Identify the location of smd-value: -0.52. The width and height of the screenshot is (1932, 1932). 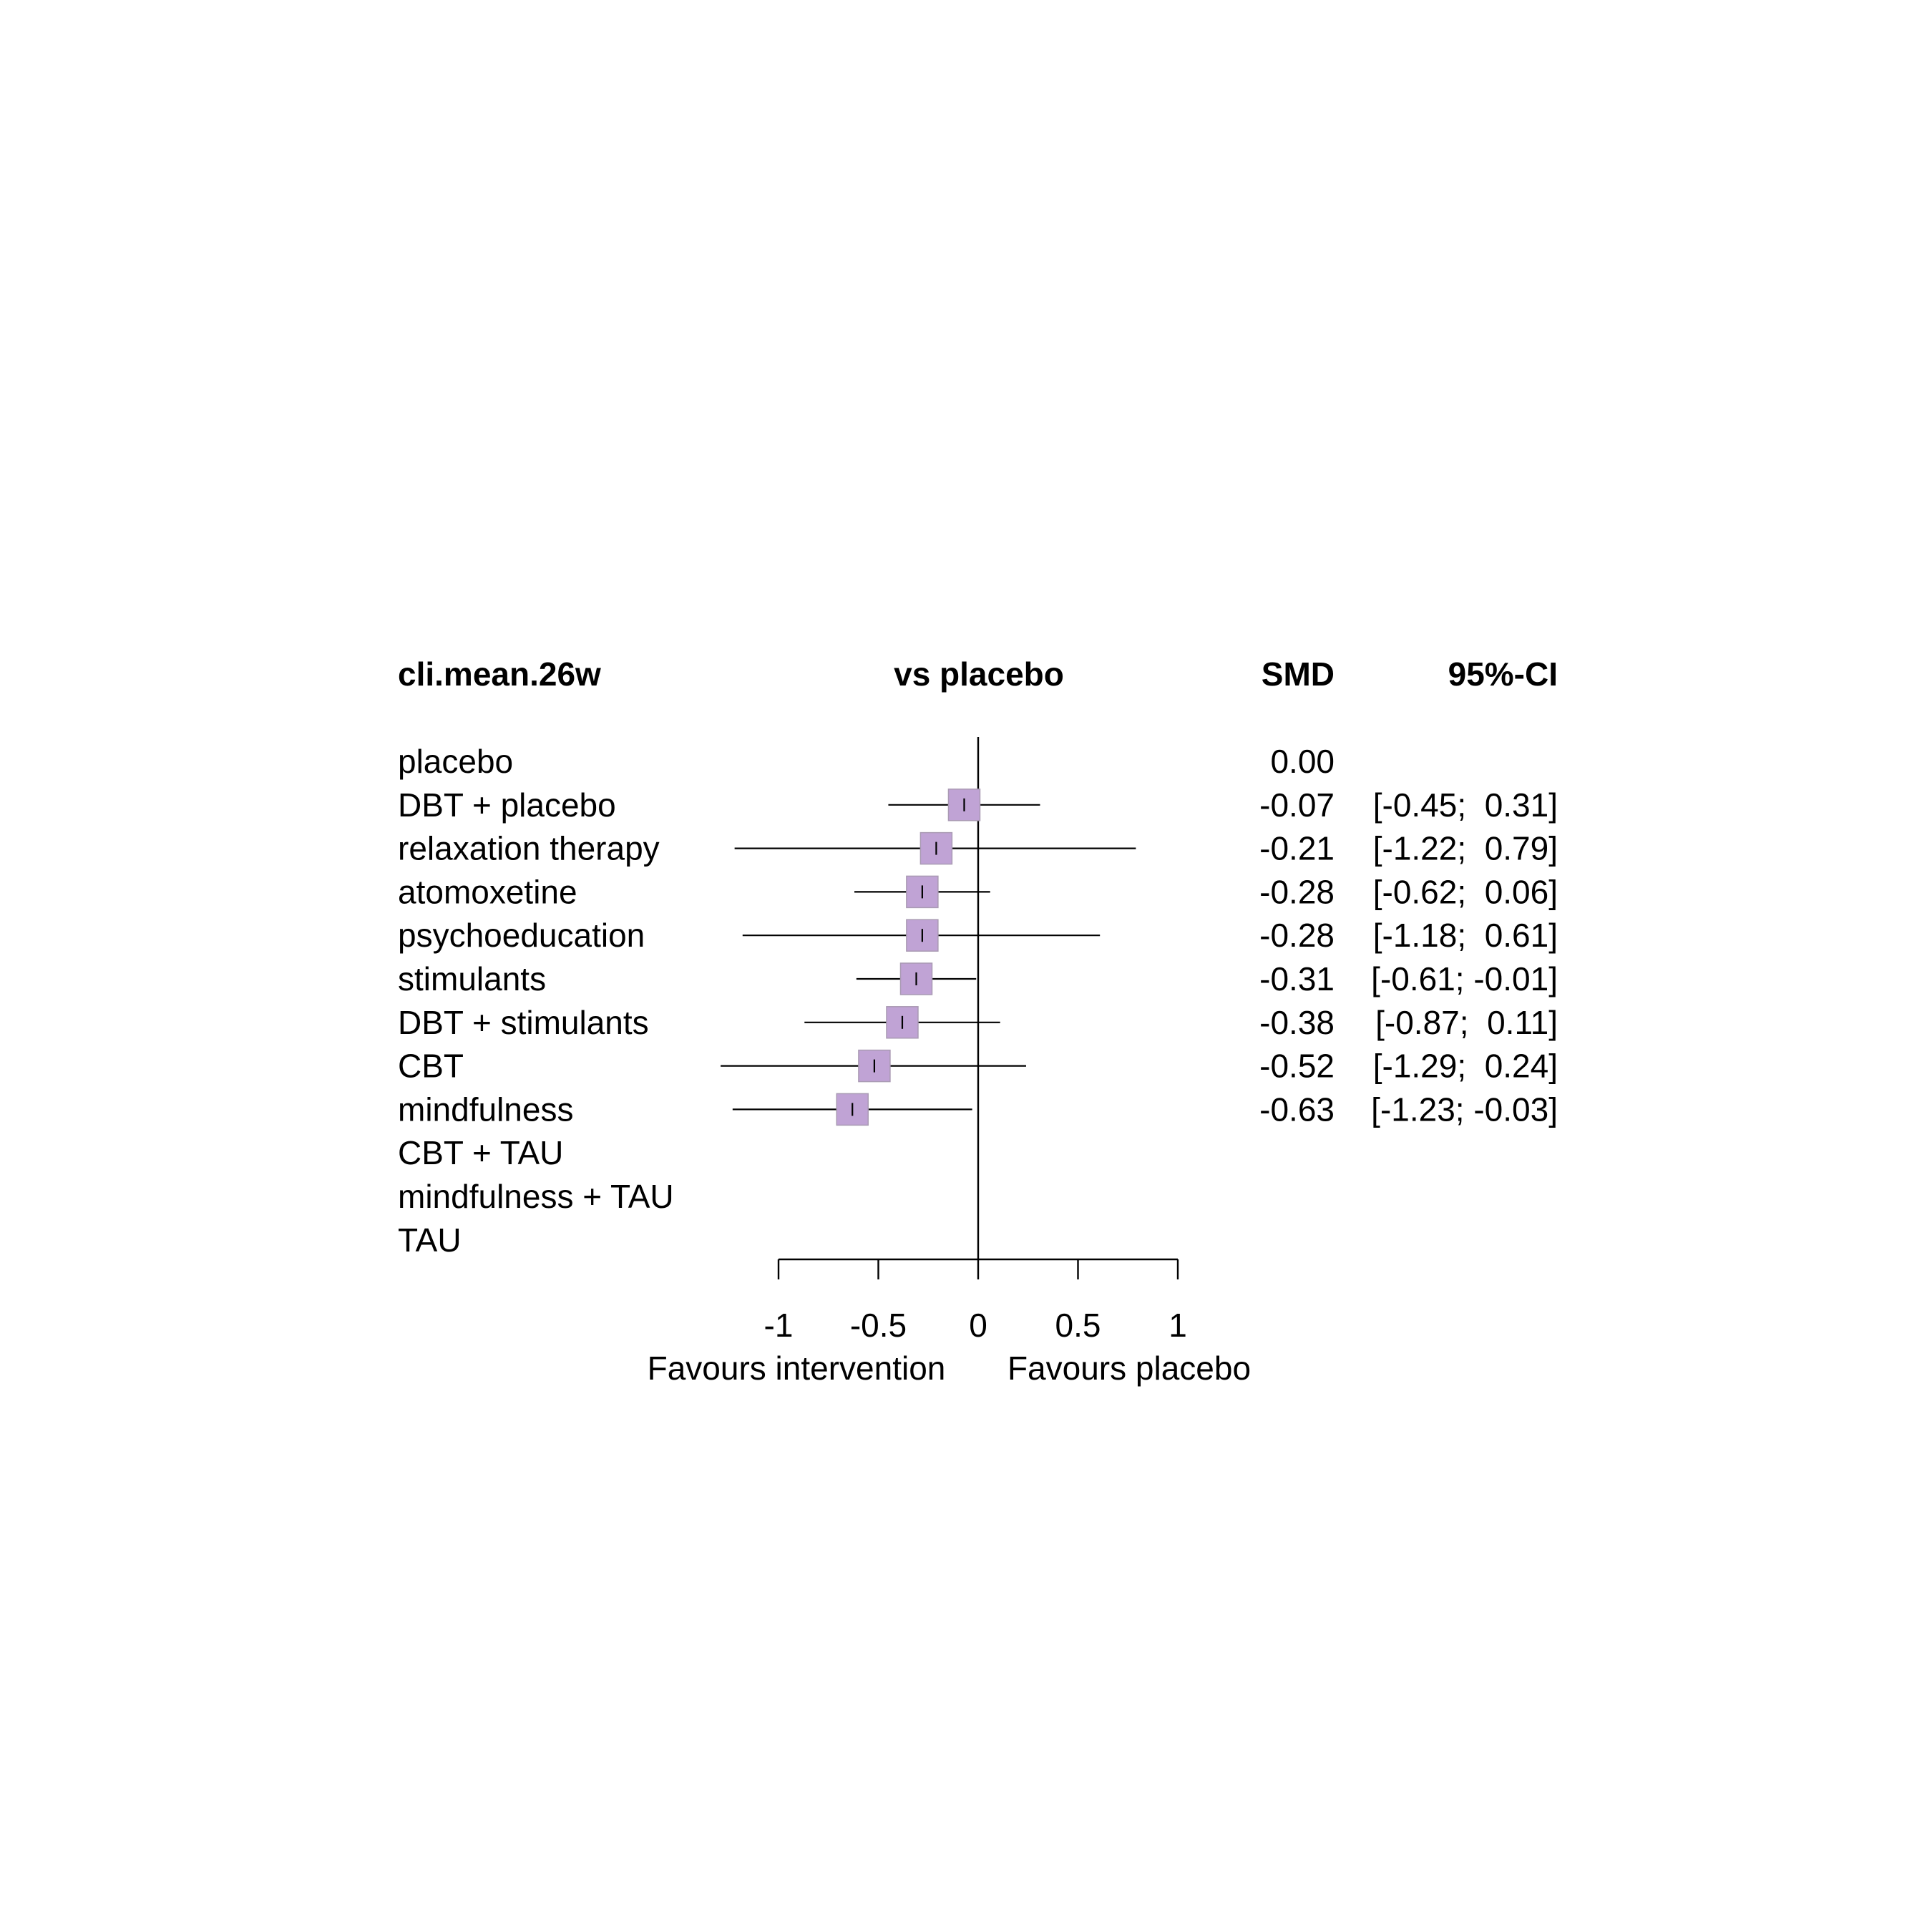
(1297, 1066).